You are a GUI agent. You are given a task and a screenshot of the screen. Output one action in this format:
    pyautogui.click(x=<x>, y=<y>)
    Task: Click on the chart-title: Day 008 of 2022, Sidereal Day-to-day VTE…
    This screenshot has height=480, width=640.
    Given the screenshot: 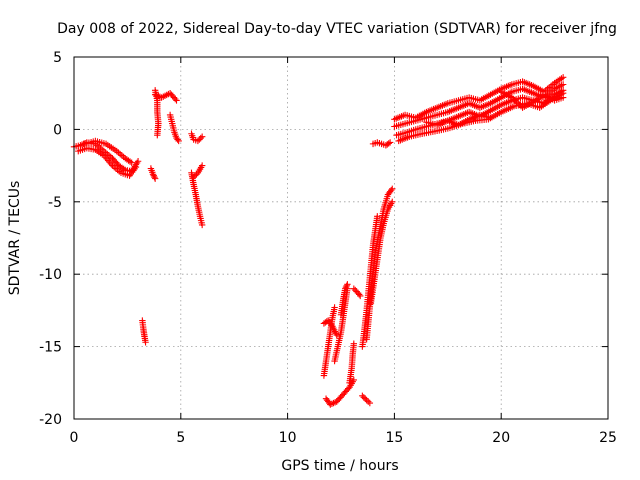 What is the action you would take?
    pyautogui.click(x=337, y=29)
    